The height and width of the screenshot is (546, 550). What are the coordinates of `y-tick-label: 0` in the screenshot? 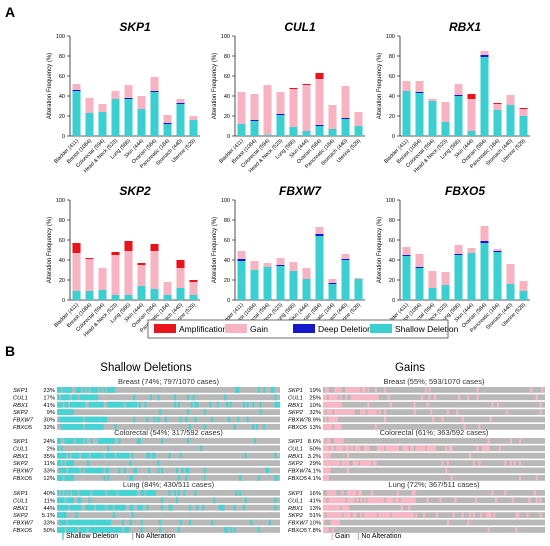 It's located at (228, 301).